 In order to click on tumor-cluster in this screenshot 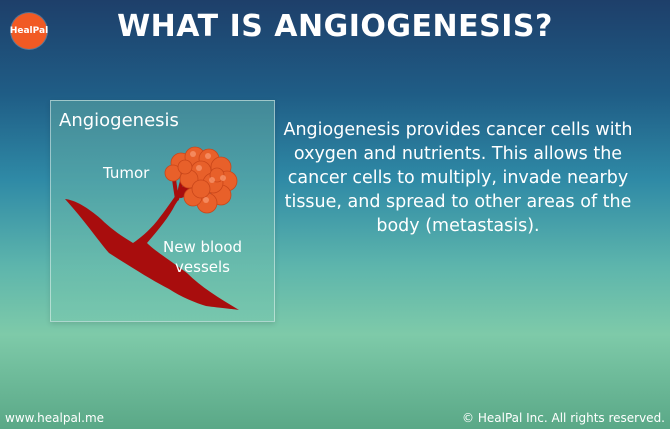, I will do `click(201, 180)`.